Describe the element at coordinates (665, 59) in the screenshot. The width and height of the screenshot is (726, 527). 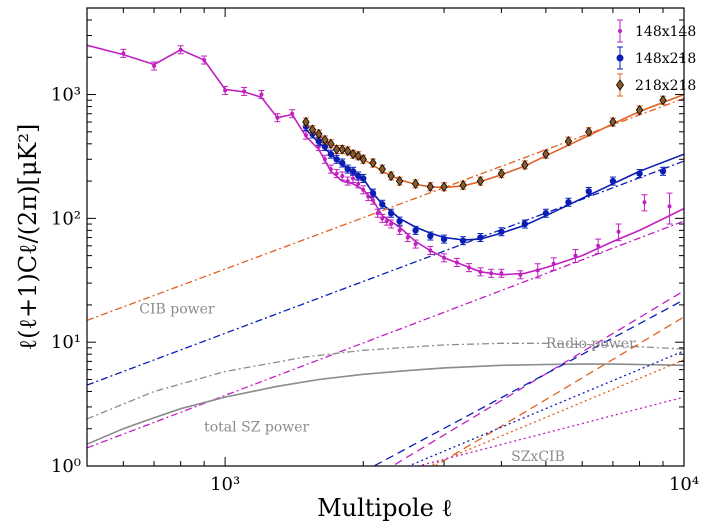
I see `legend-label: 148x218` at that location.